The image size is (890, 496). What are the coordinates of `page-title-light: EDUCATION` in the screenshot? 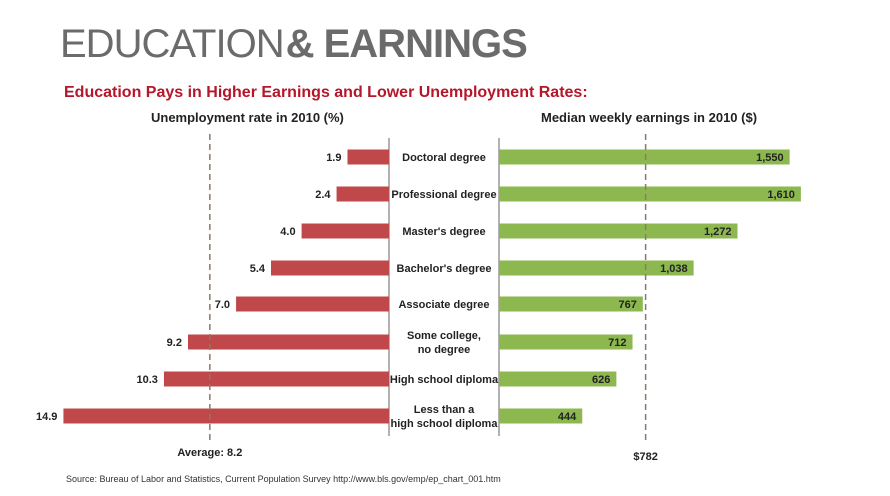 It's located at (172, 44).